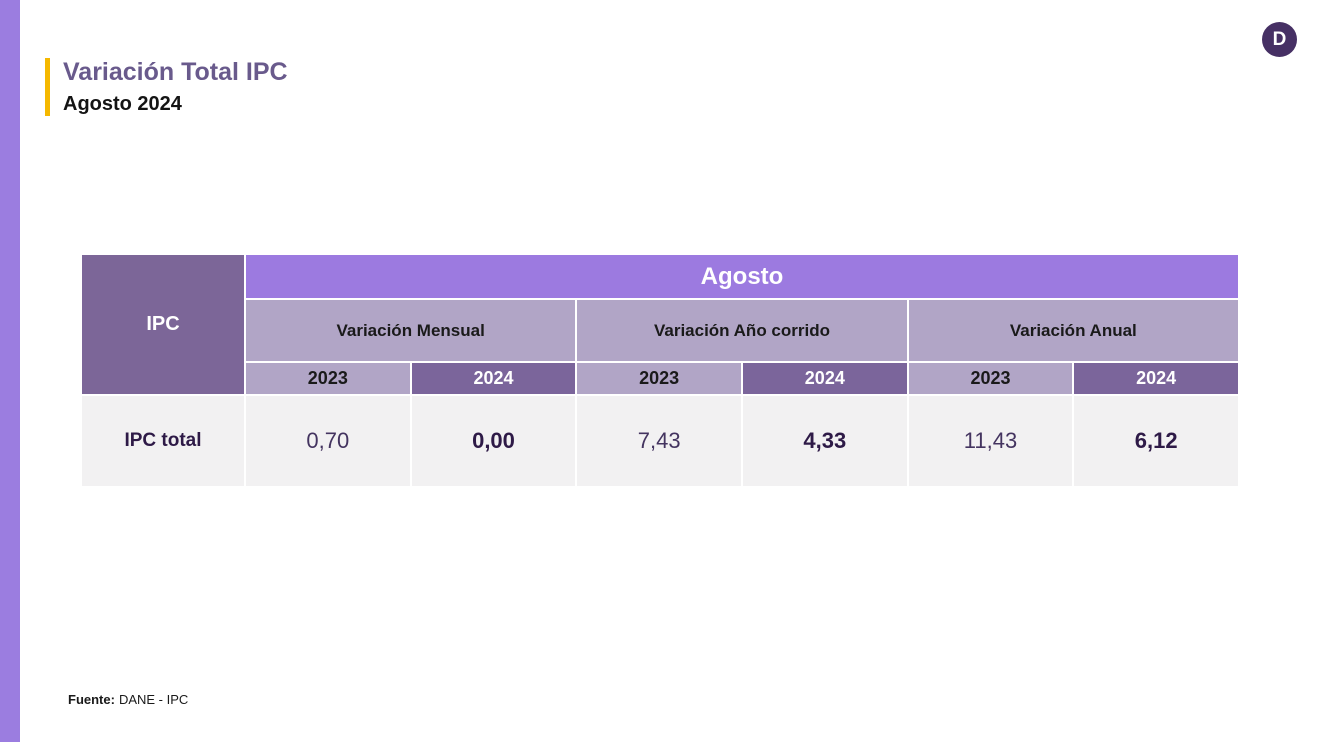 Image resolution: width=1320 pixels, height=742 pixels. I want to click on value-ano-corrido-2023: 7,43, so click(659, 441).